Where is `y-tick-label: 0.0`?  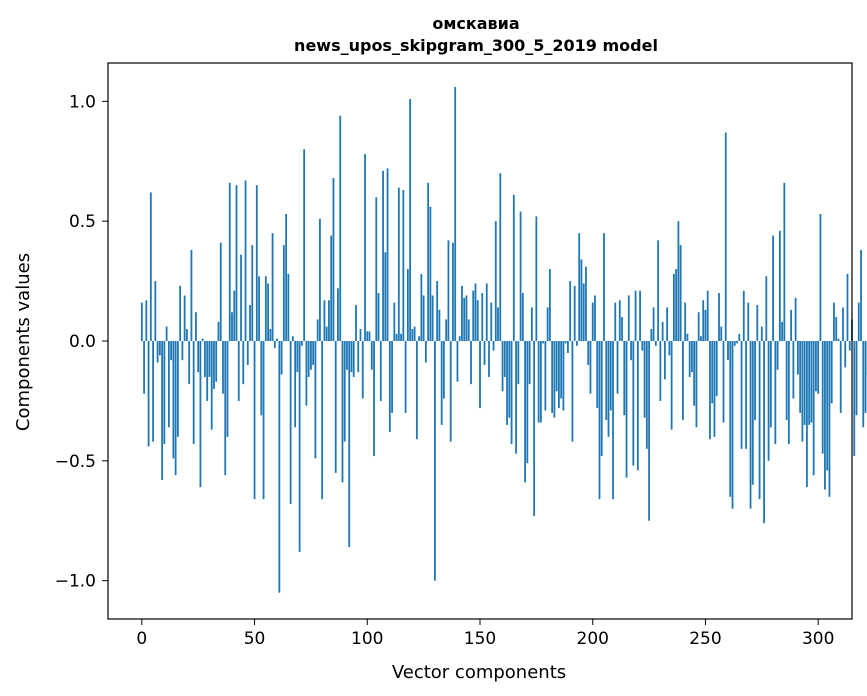 y-tick-label: 0.0 is located at coordinates (82, 342).